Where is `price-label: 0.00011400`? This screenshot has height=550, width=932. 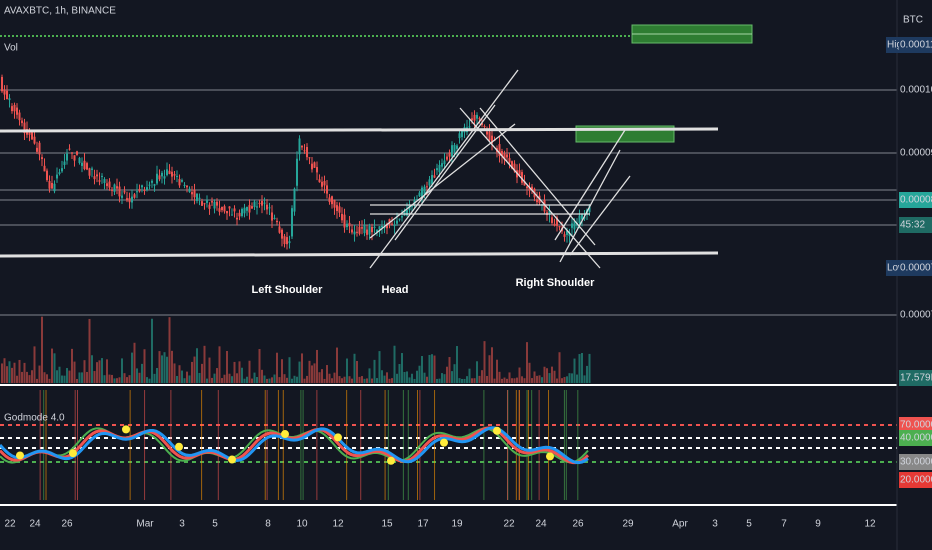
price-label: 0.00011400 is located at coordinates (916, 45).